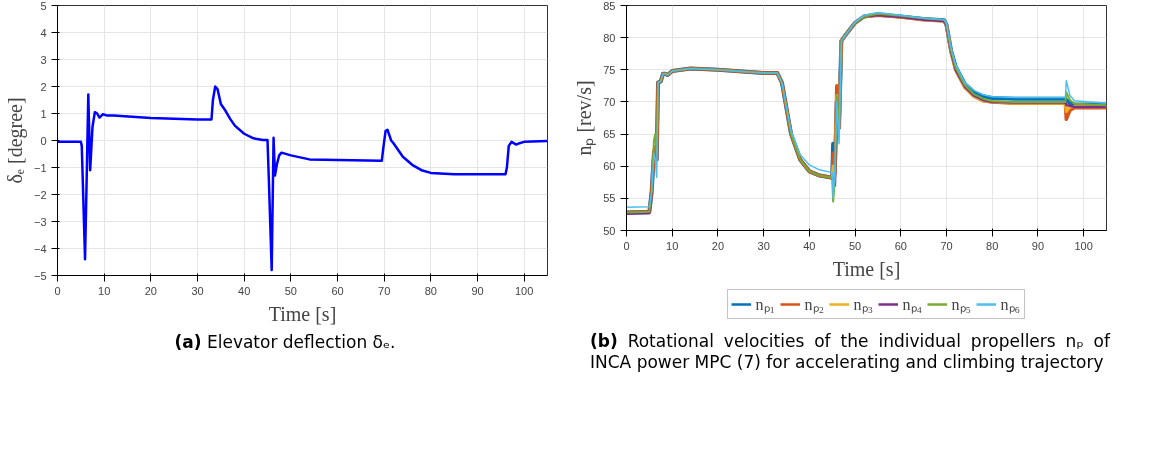  Describe the element at coordinates (1010, 305) in the screenshot. I see `legend-label: nₚ₆` at that location.